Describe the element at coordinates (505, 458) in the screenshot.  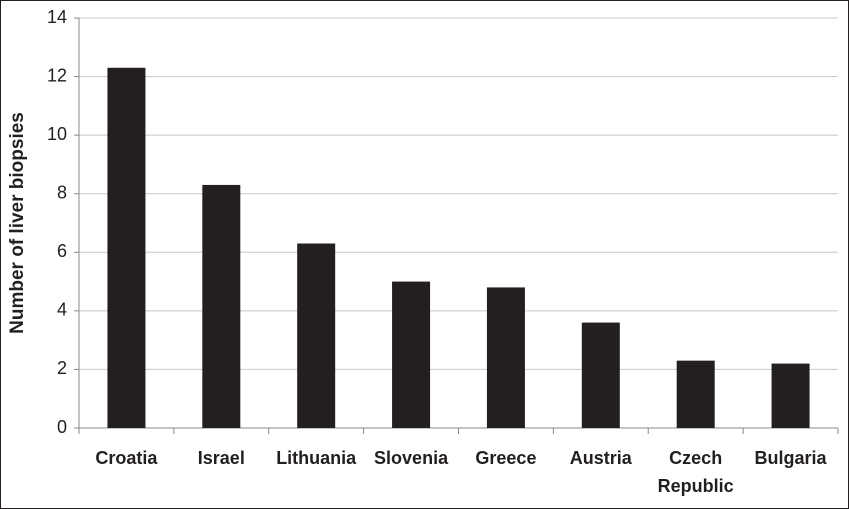
I see `x-tick-label: Greece` at that location.